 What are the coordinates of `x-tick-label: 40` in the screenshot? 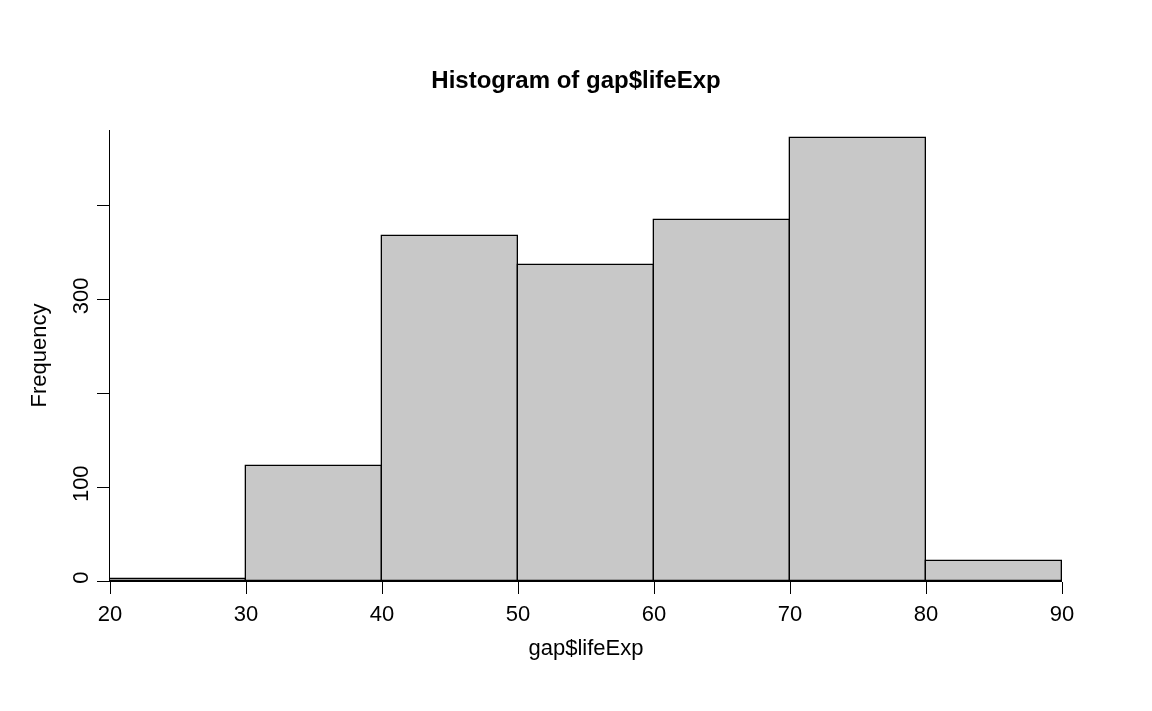 It's located at (382, 613).